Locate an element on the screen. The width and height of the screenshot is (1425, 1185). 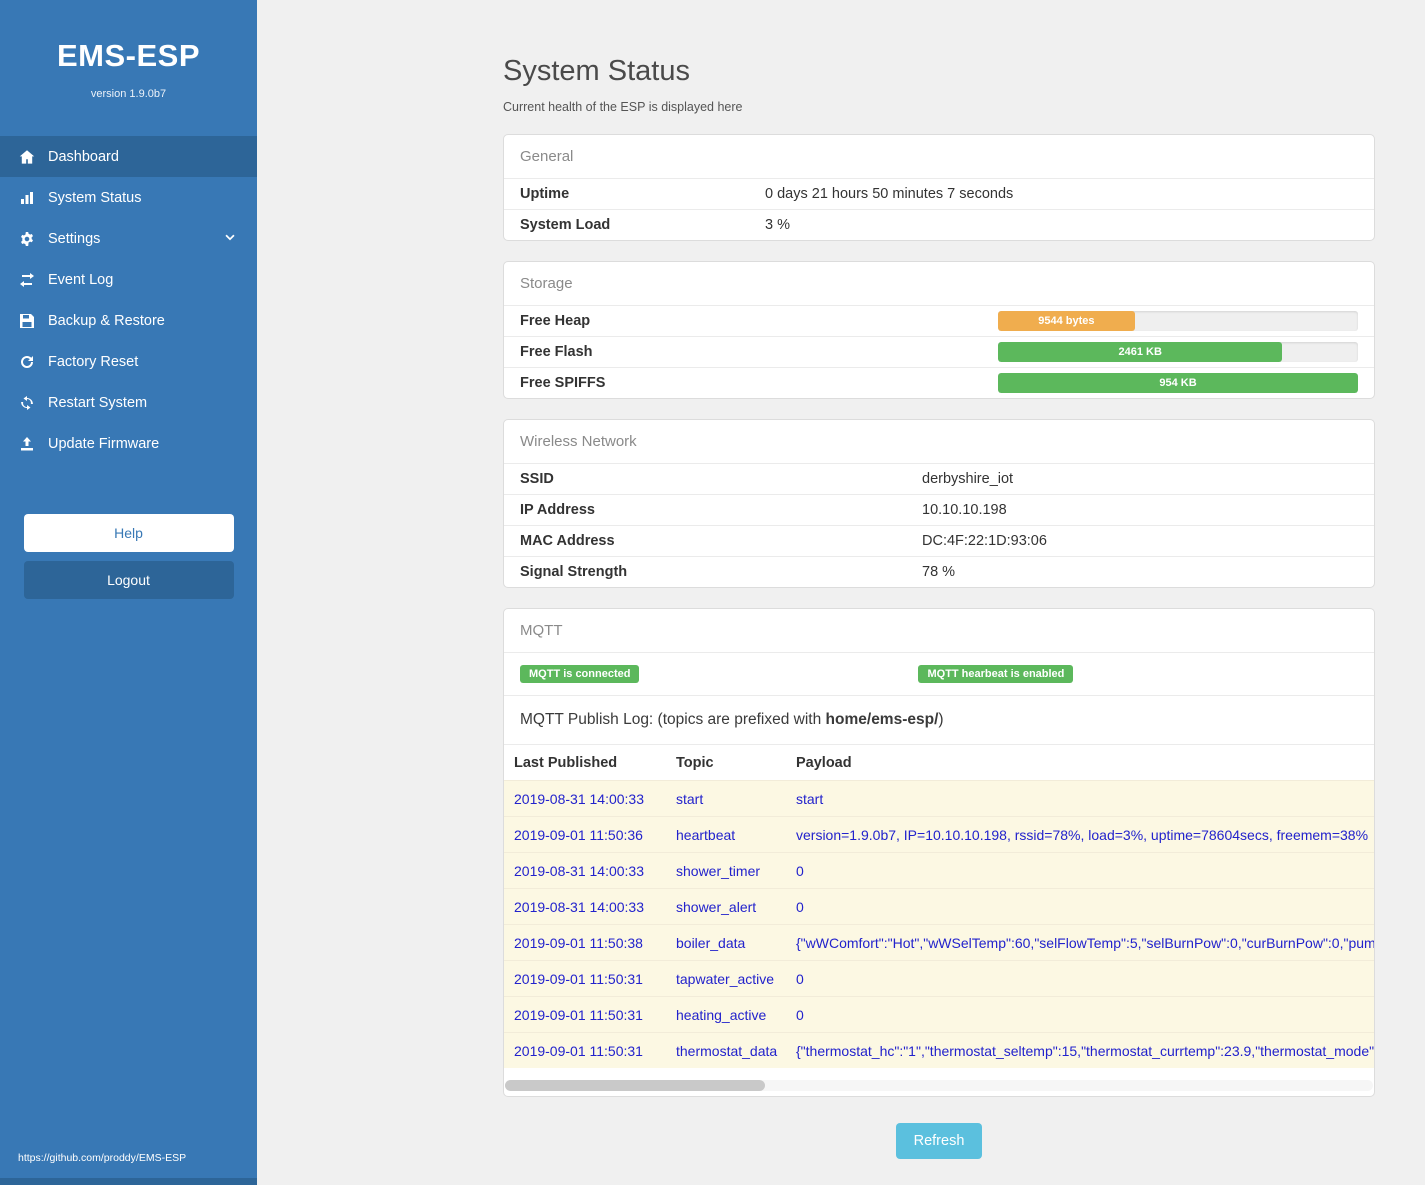
sidebar-item-label: Factory Reset is located at coordinates (93, 361).